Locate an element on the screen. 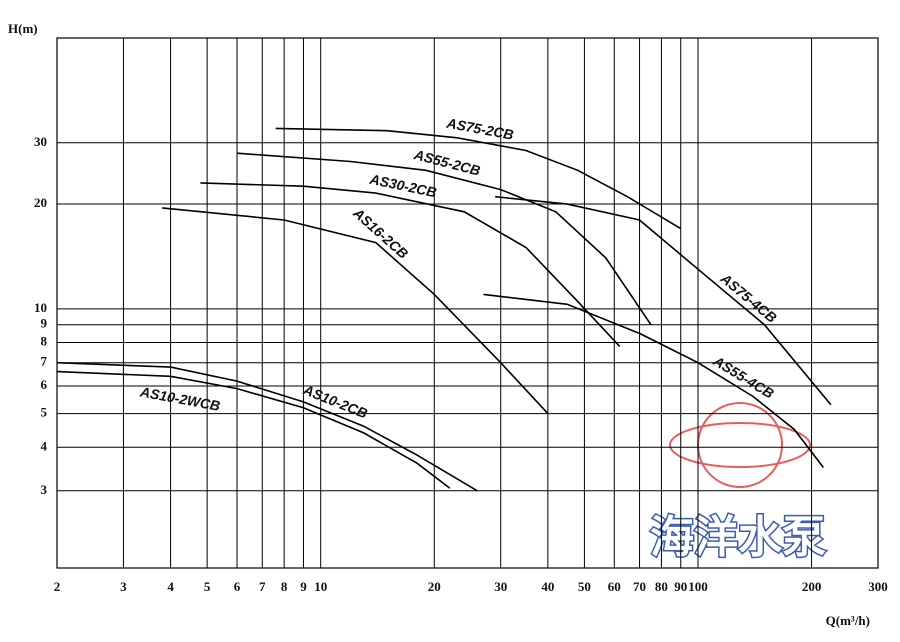 This screenshot has height=642, width=900. y-tick-label: 6 is located at coordinates (44, 384).